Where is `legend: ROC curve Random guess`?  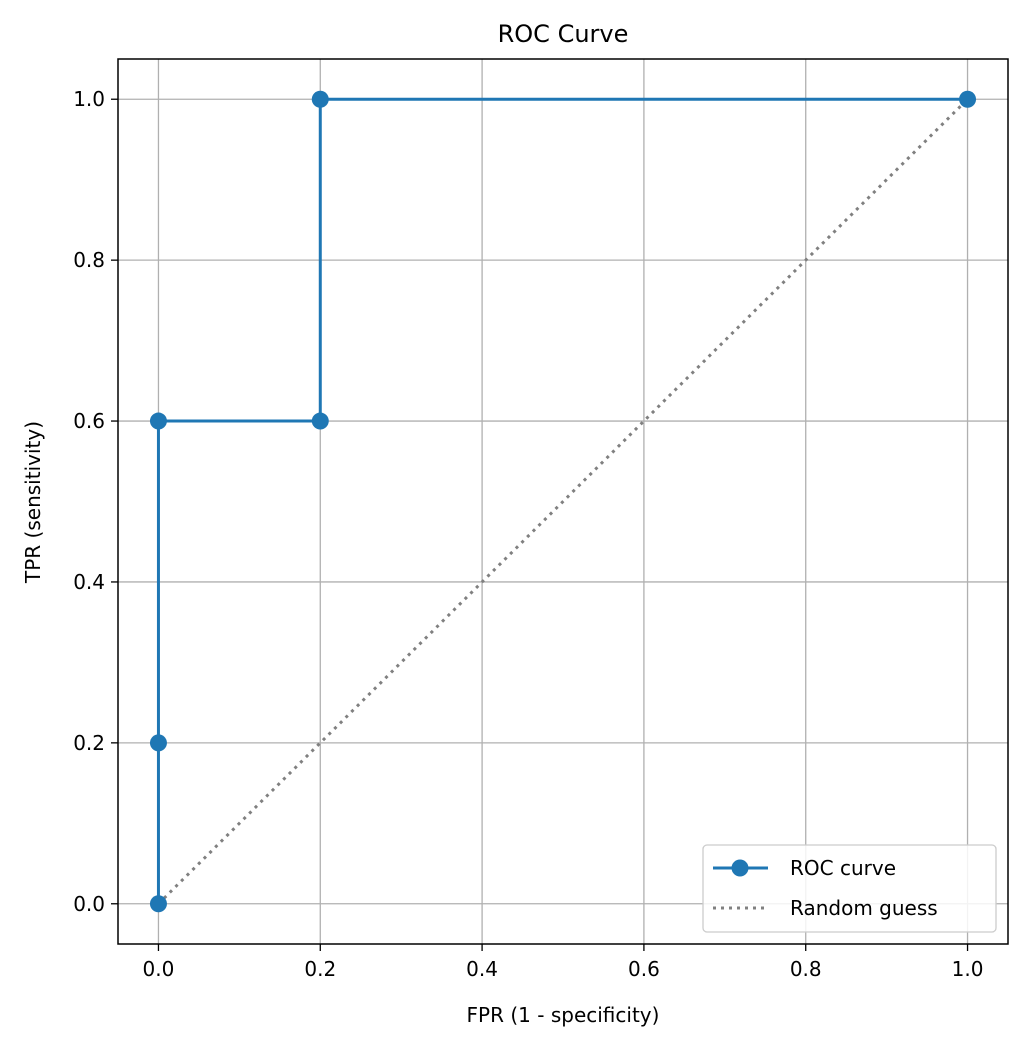 legend: ROC curve Random guess is located at coordinates (849, 888).